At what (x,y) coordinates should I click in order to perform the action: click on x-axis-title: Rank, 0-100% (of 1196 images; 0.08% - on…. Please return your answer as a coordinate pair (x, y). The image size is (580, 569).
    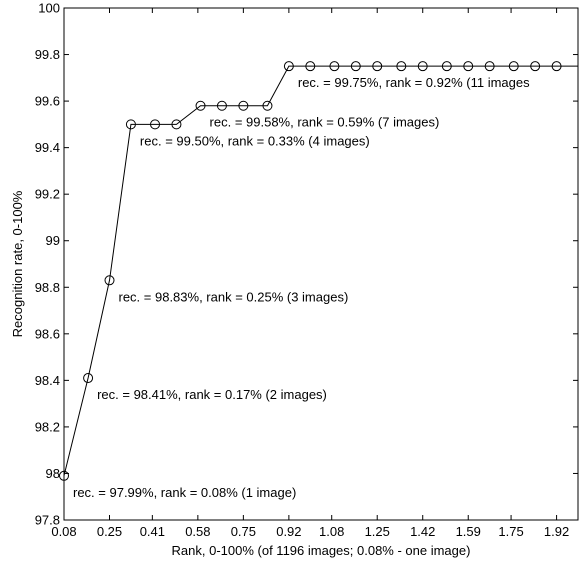
    Looking at the image, I should click on (321, 550).